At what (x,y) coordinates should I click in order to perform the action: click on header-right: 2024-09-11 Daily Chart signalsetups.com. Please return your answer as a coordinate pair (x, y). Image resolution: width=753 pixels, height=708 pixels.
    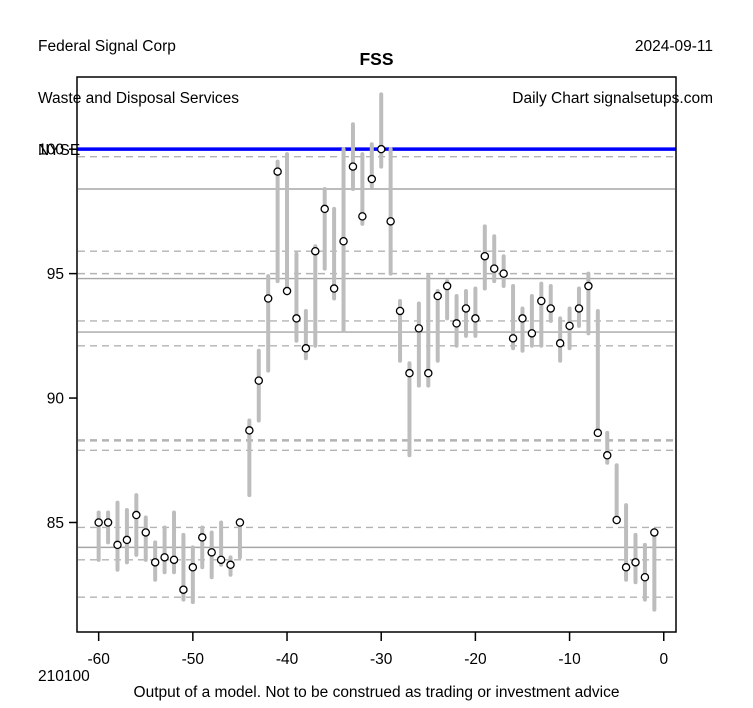
    Looking at the image, I should click on (612, 64).